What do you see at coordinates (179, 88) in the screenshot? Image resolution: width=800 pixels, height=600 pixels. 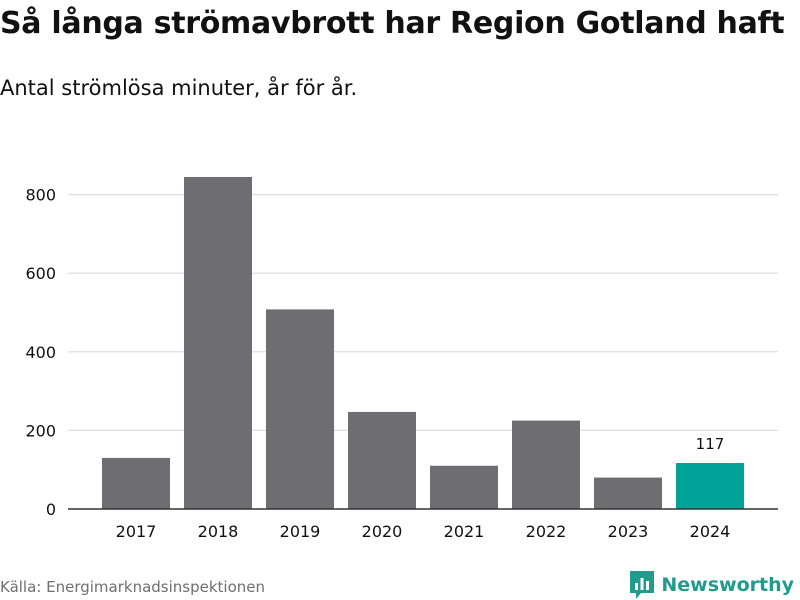 I see `chart-subtitle: Antal strömlösa minuter, år för år.` at bounding box center [179, 88].